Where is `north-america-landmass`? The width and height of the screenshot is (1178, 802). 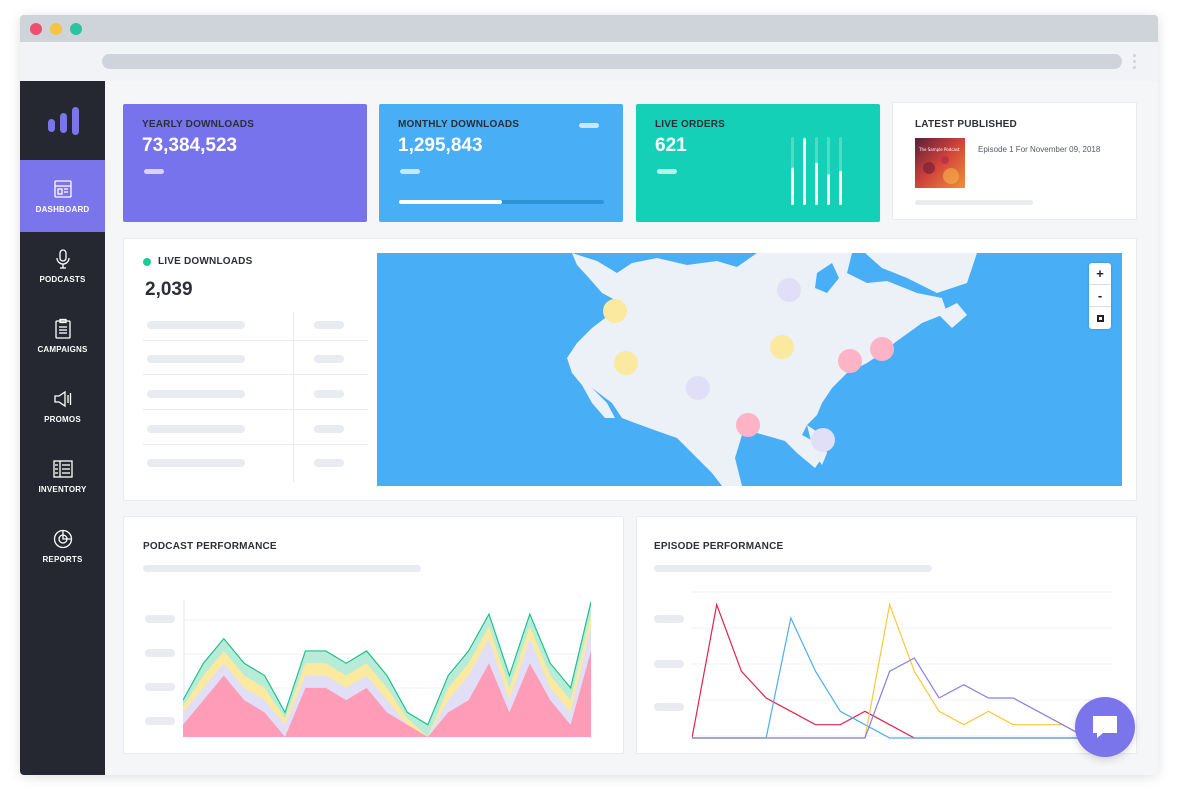
north-america-landmass is located at coordinates (757, 369).